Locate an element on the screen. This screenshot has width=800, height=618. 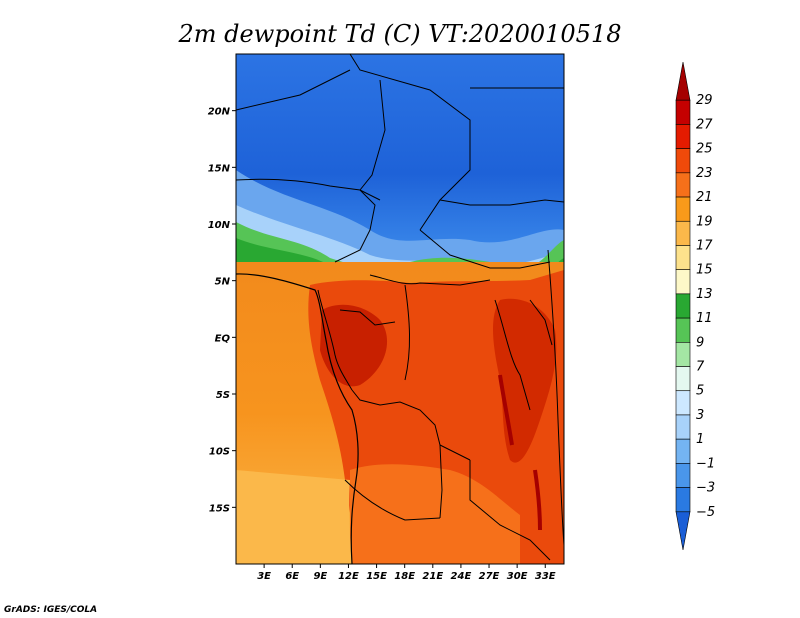
map-title: 2m dewpoint Td (C) VT:2020010518 is located at coordinates (400, 34).